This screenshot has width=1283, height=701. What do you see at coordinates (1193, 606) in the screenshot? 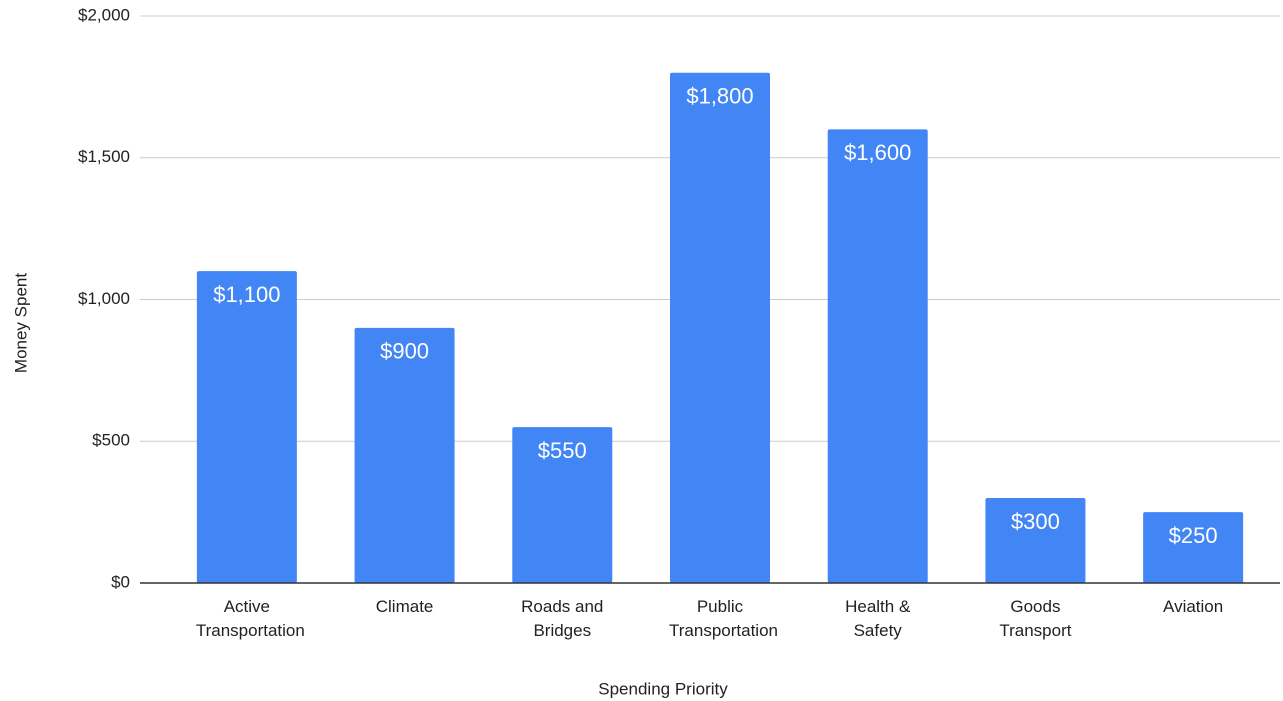
I see `x-tick-label: Aviation` at bounding box center [1193, 606].